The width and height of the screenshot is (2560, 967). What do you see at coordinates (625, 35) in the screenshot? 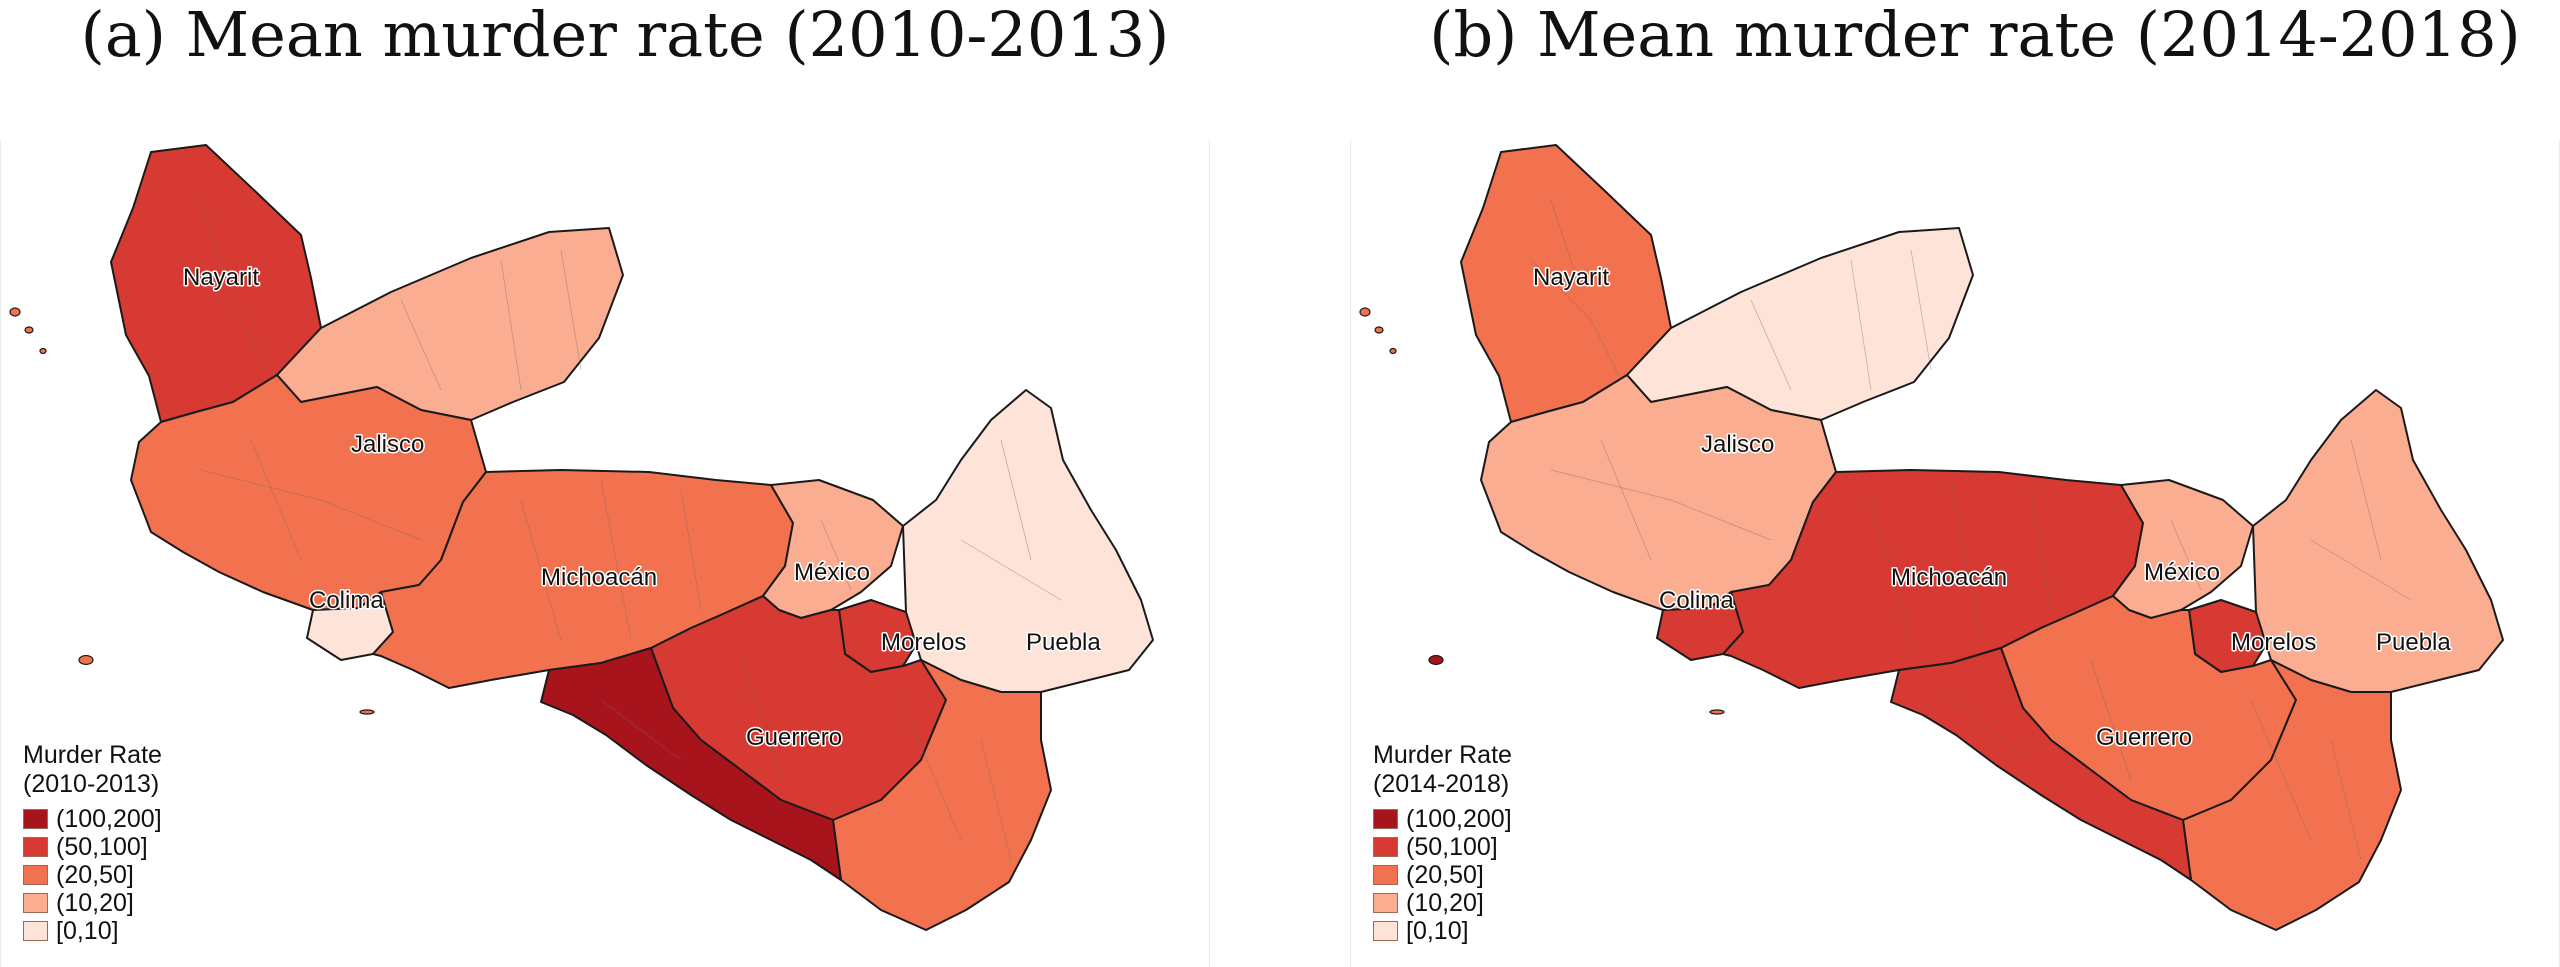
I see `panel-title: (a) Mean murder rate (2010-2013)` at bounding box center [625, 35].